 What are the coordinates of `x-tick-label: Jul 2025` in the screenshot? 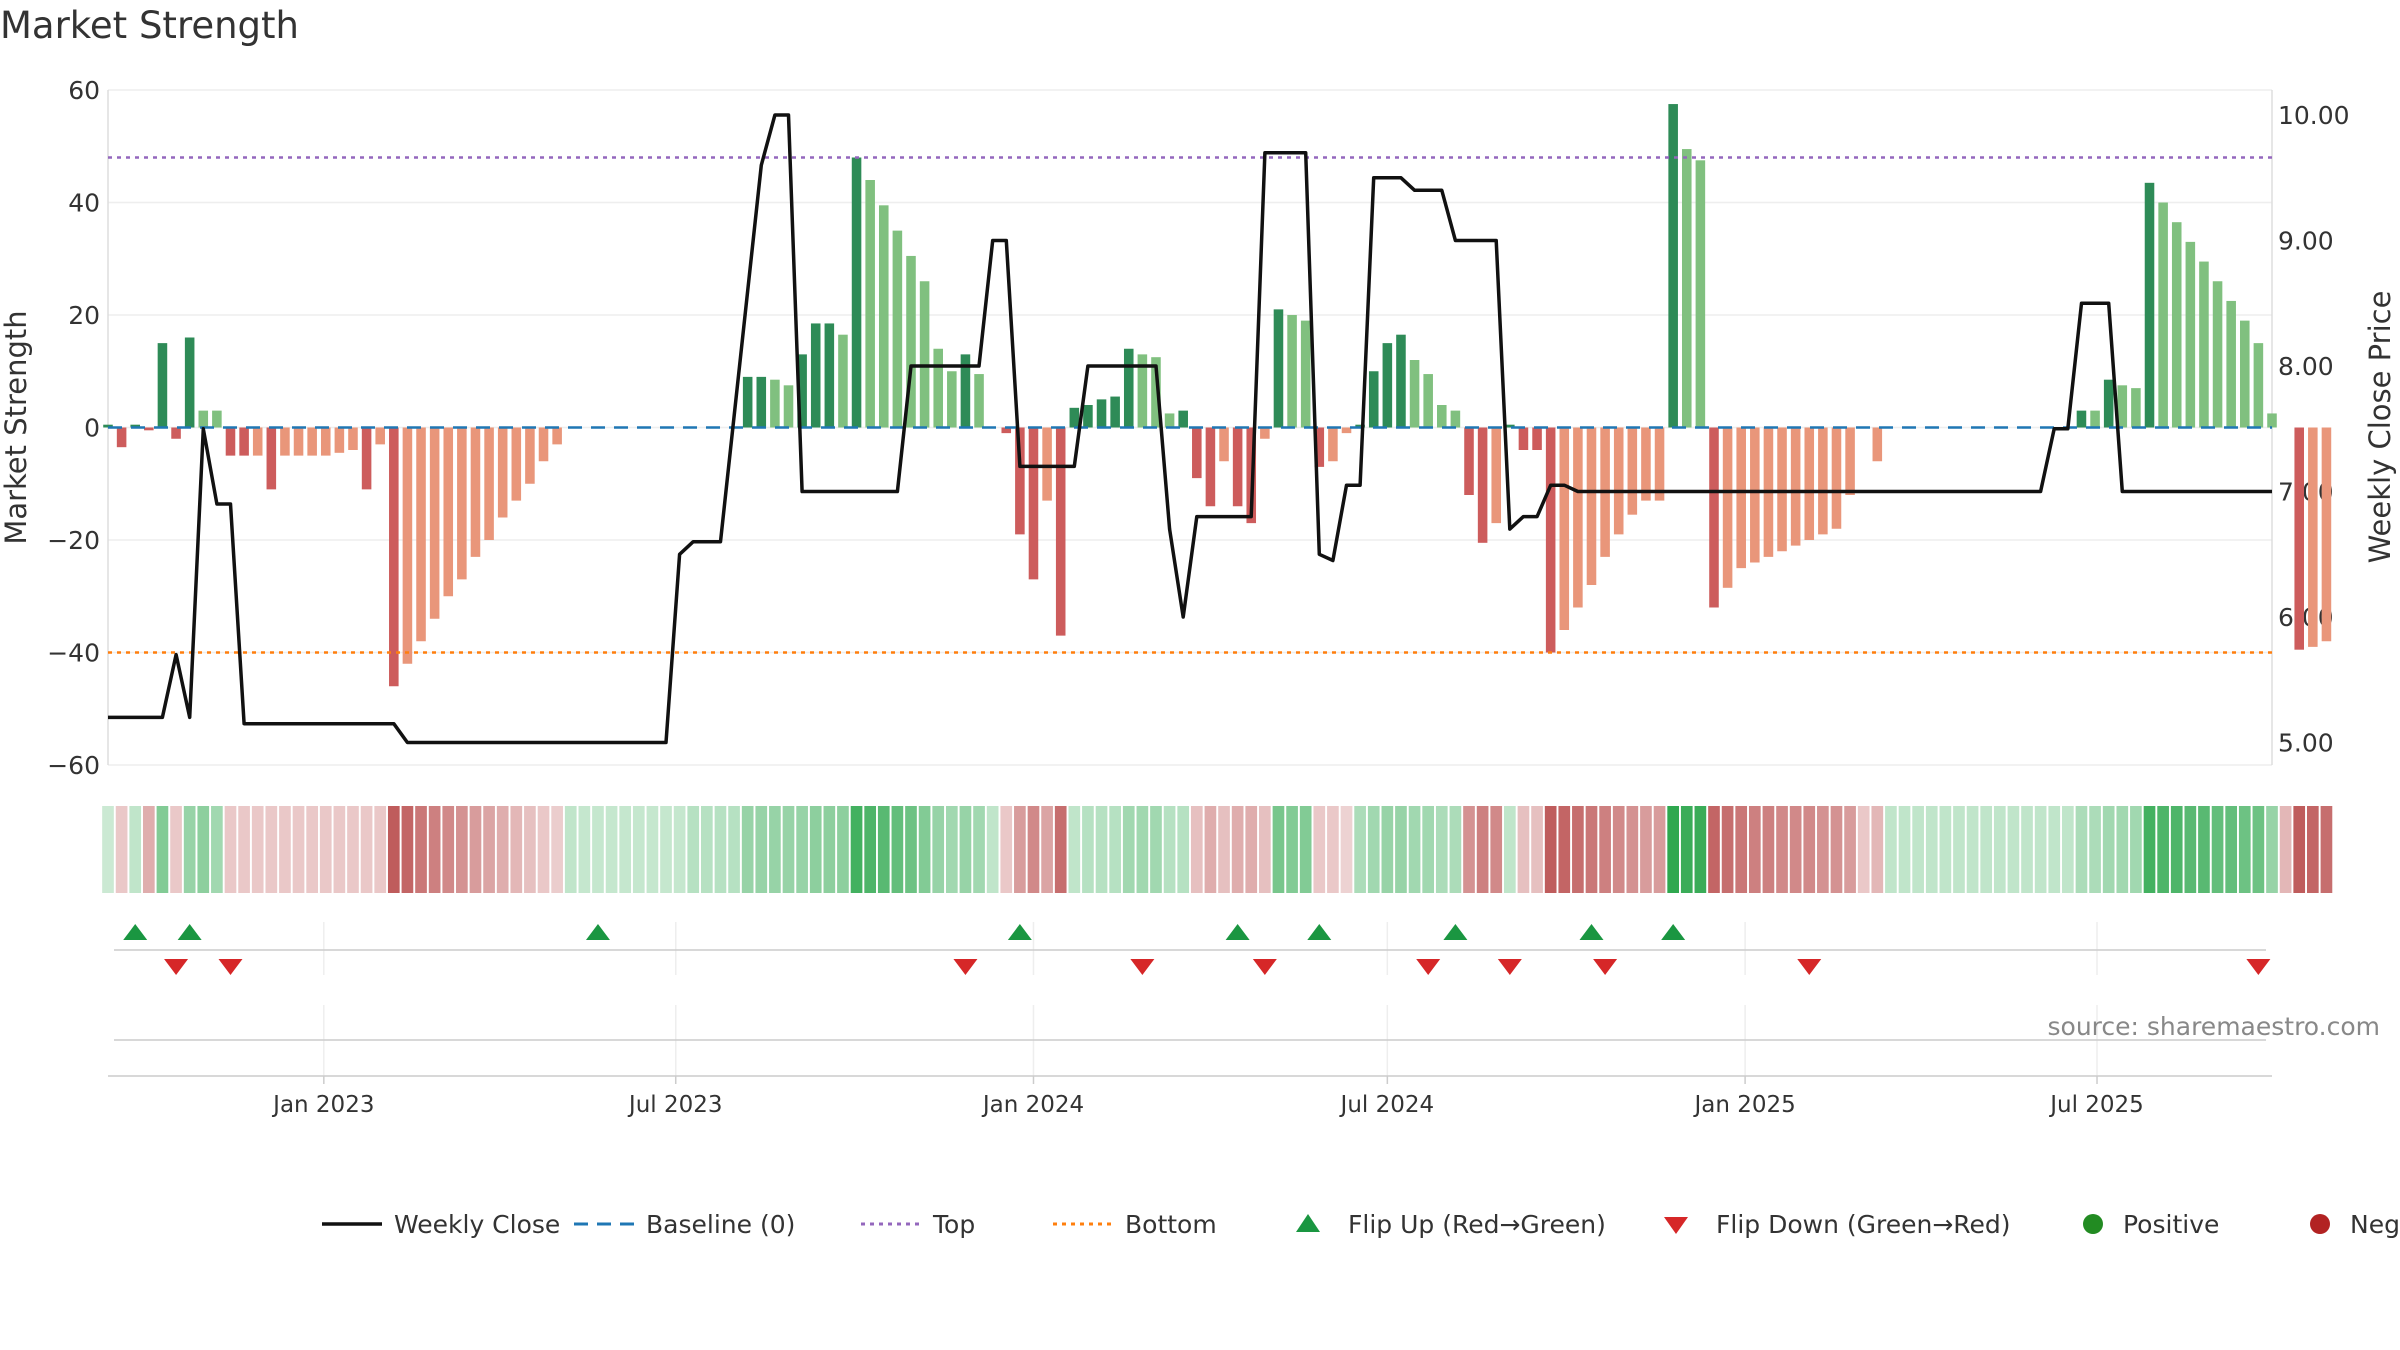 It's located at (2096, 1105).